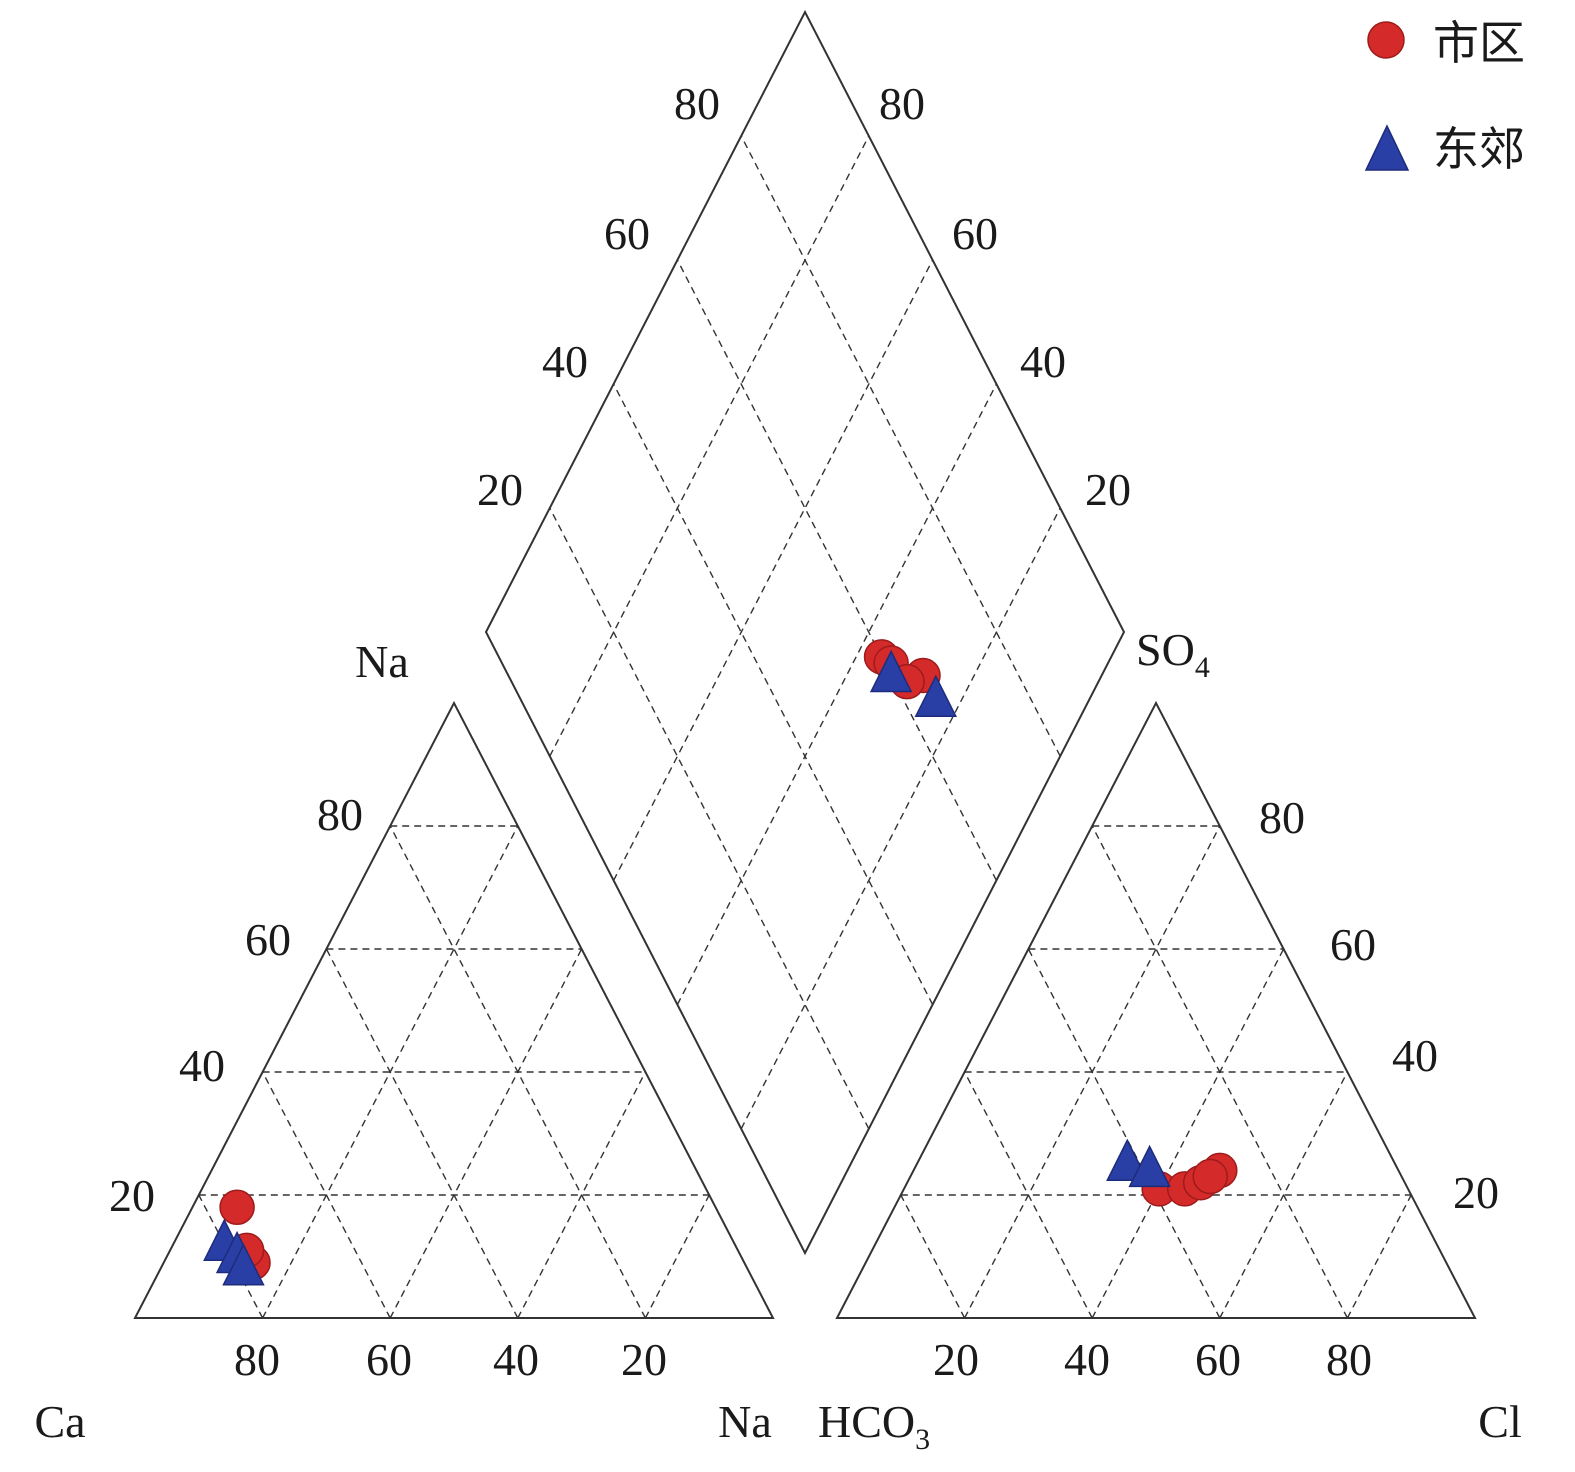 Image resolution: width=1575 pixels, height=1472 pixels. What do you see at coordinates (1218, 1359) in the screenshot?
I see `anion-bottom-tick: 60` at bounding box center [1218, 1359].